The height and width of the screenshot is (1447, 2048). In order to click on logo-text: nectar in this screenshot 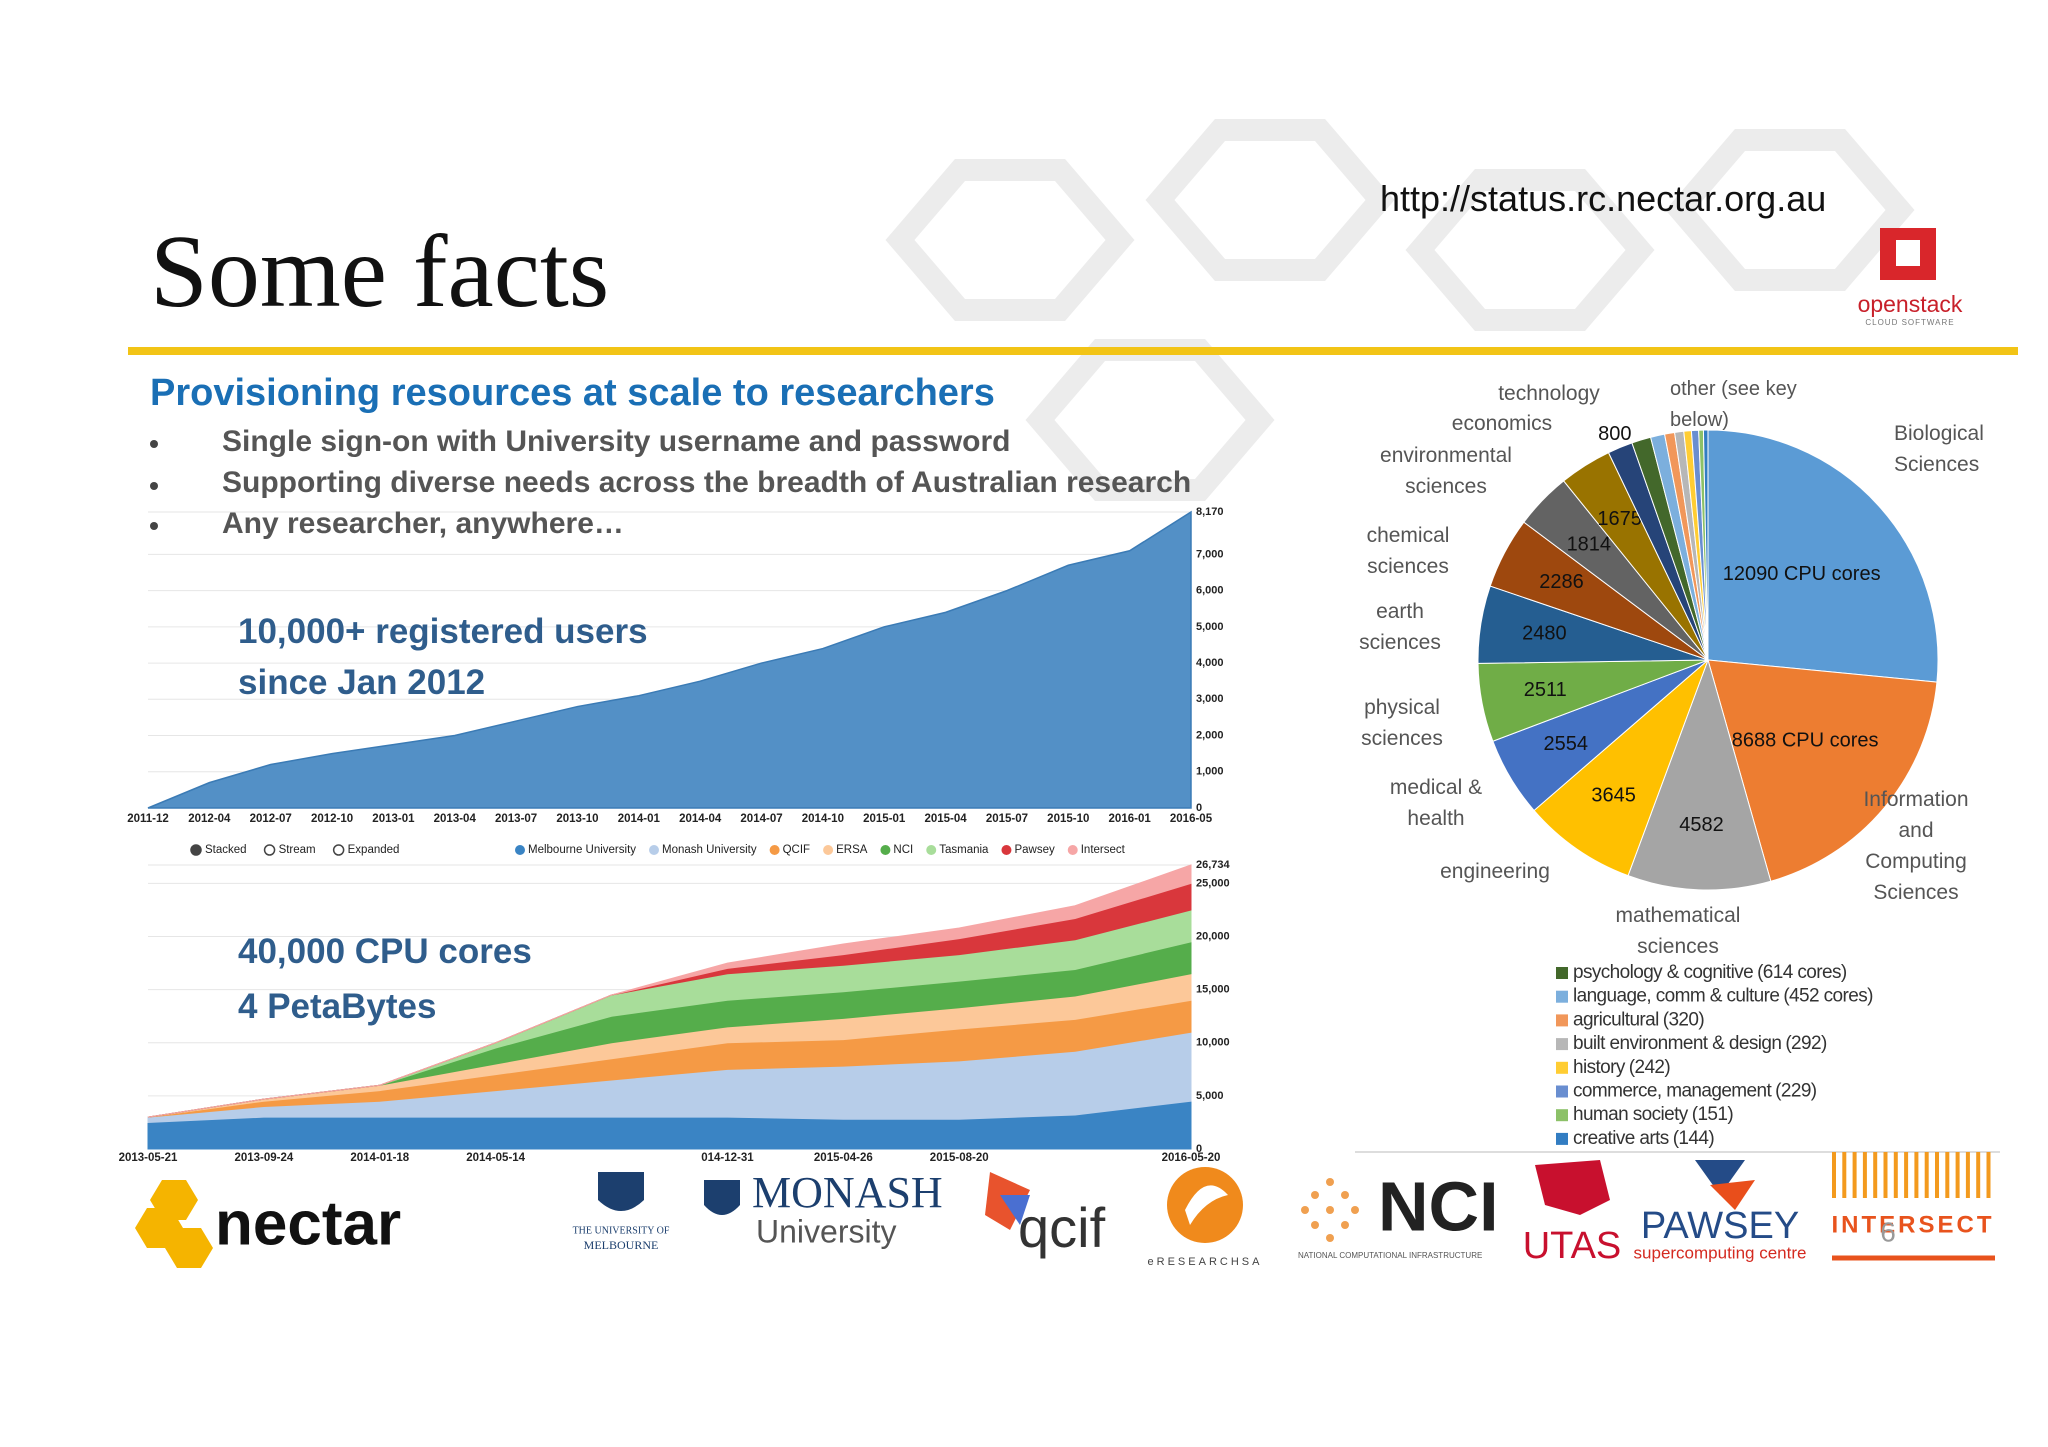, I will do `click(308, 1223)`.